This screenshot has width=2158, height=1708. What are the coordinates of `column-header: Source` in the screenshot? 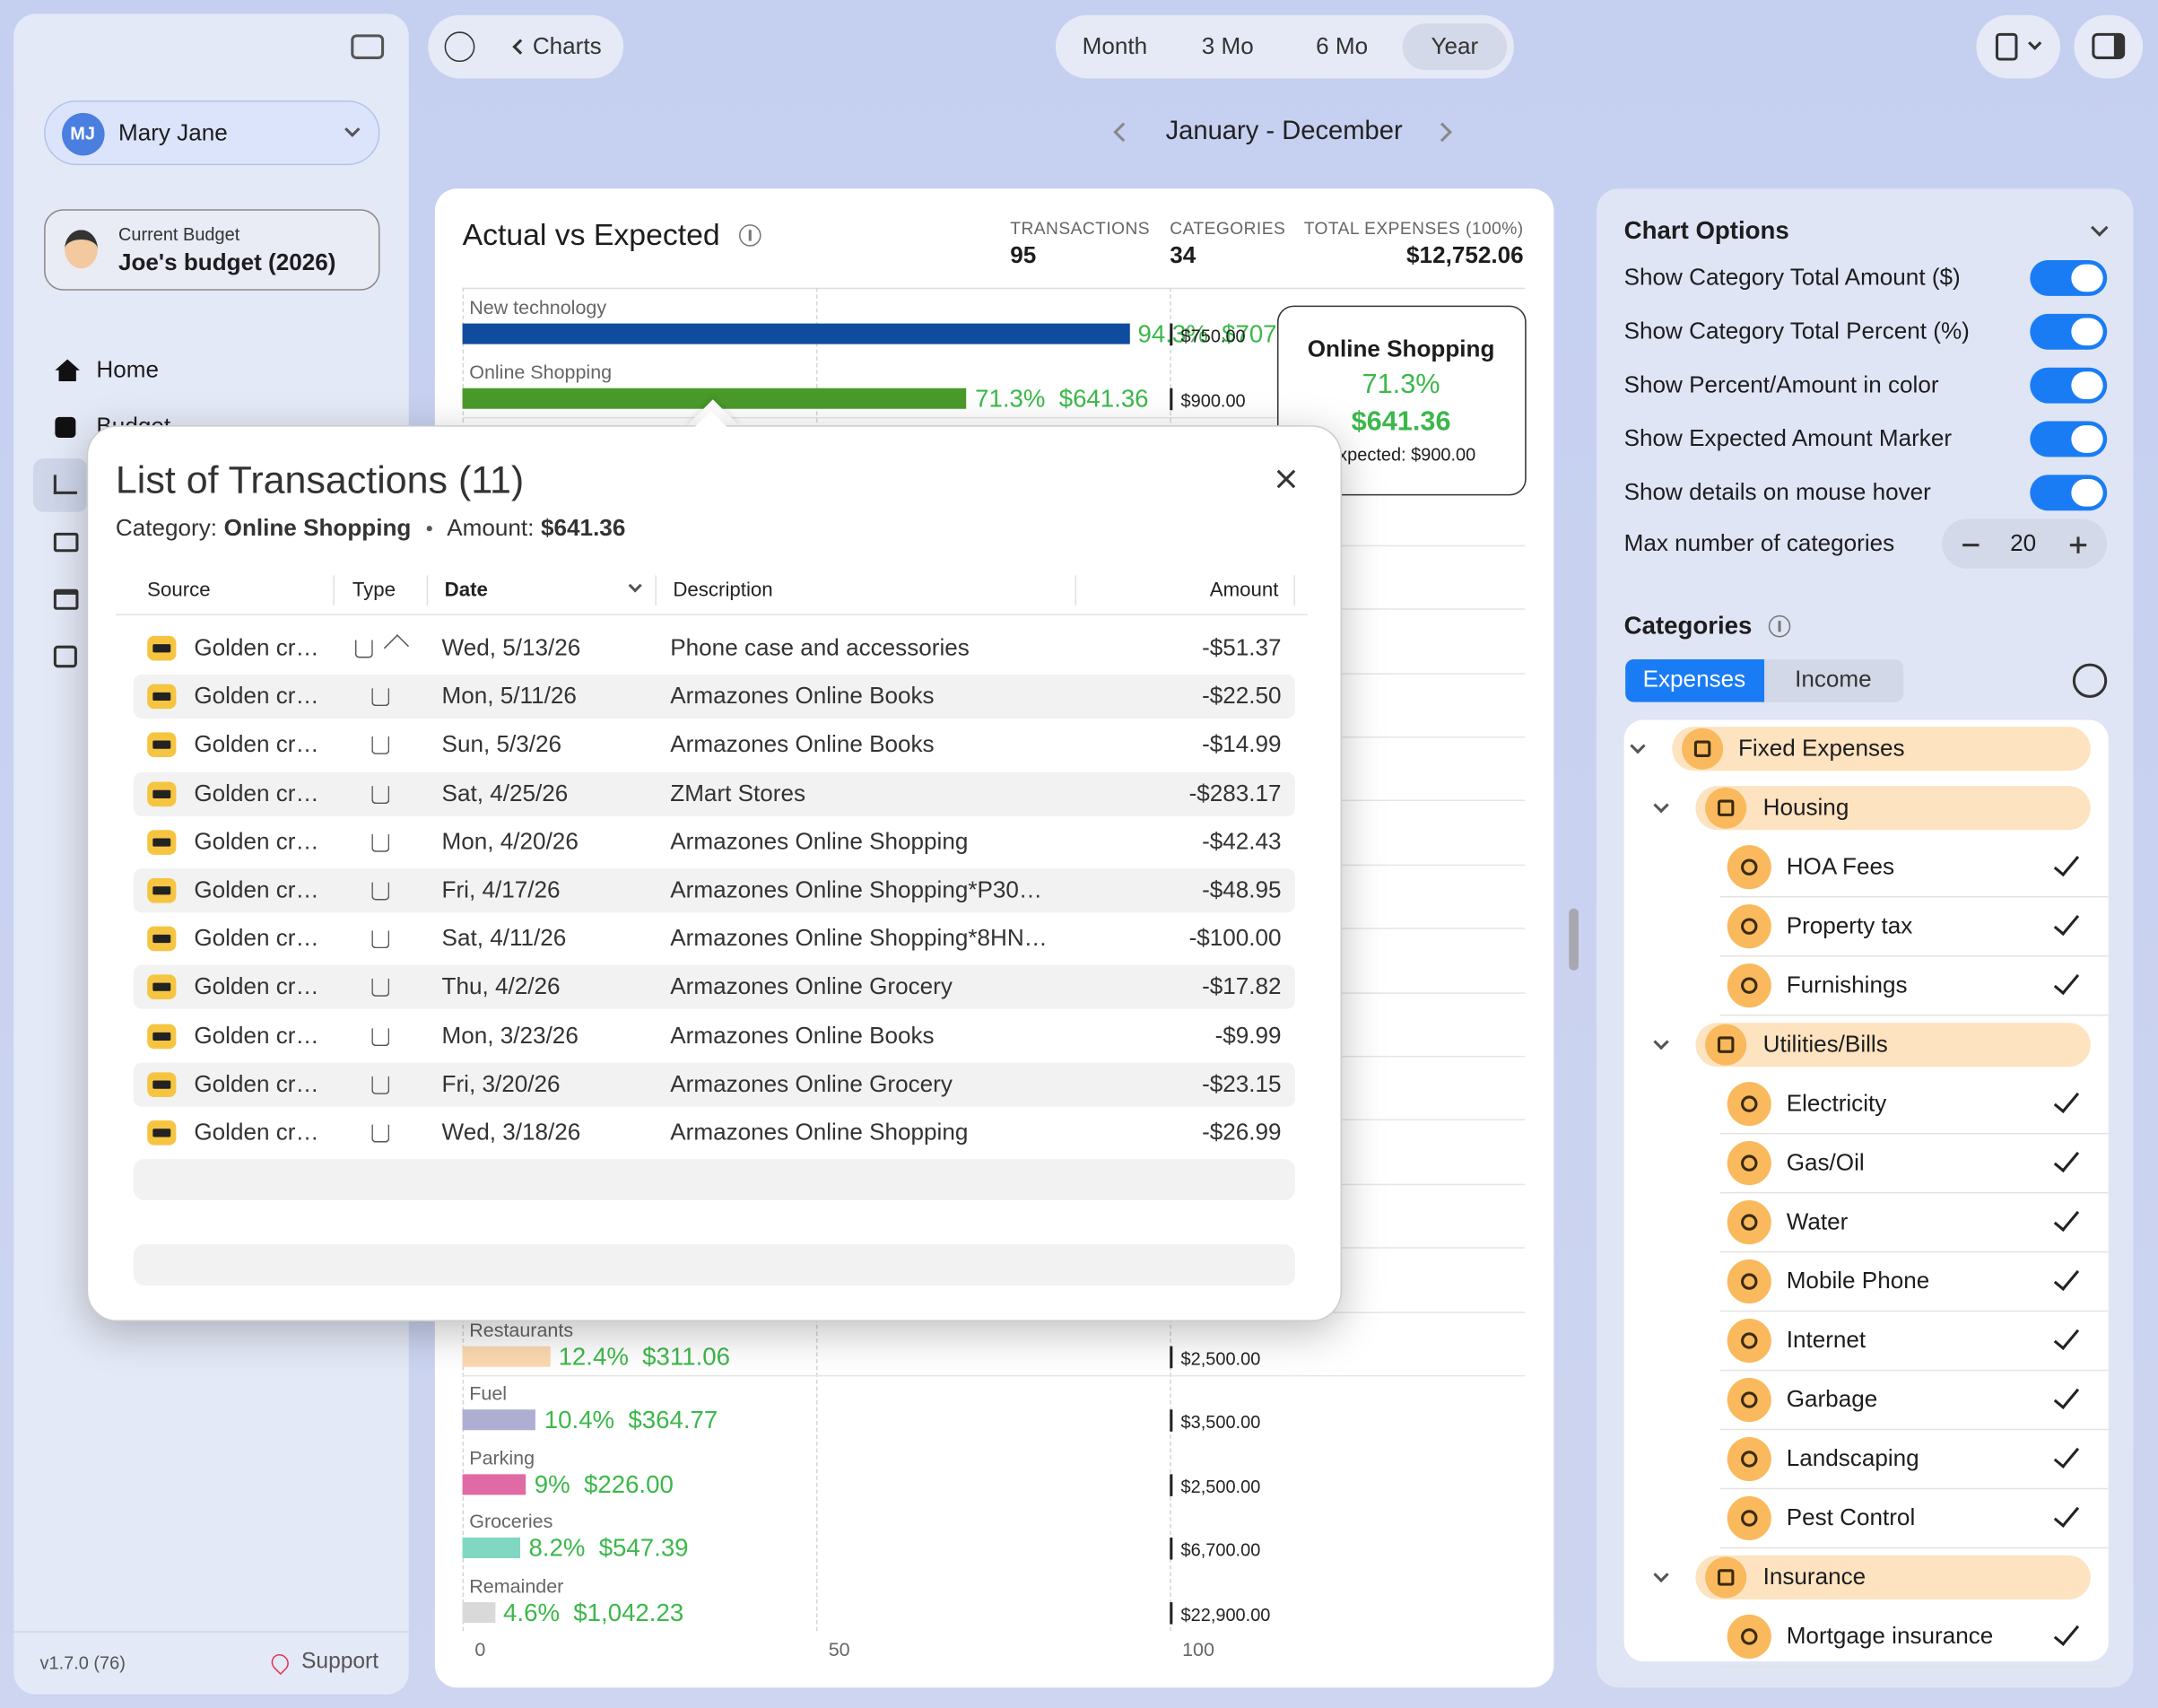 It's located at (179, 590).